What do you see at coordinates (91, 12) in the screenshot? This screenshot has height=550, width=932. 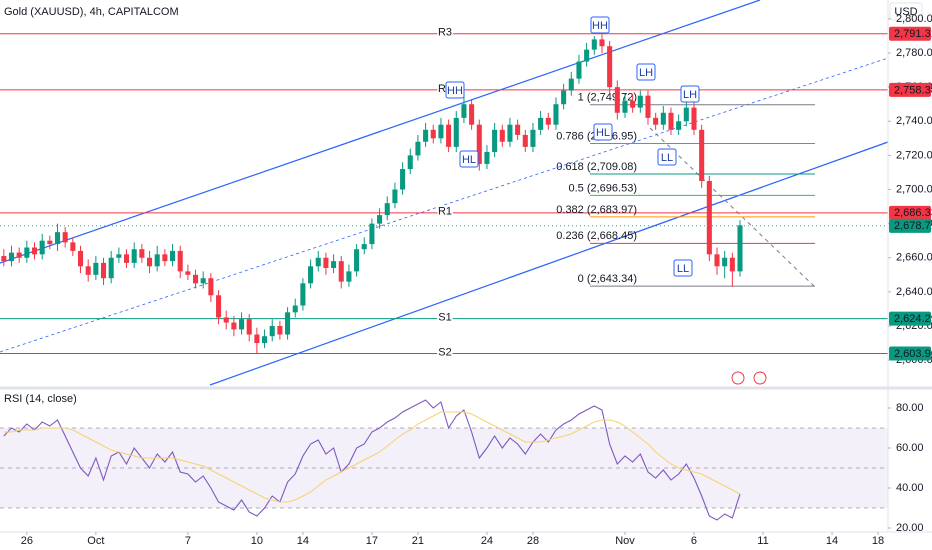 I see `chart-title: Gold (XAUUSD), 4h, CAPITALCOM` at bounding box center [91, 12].